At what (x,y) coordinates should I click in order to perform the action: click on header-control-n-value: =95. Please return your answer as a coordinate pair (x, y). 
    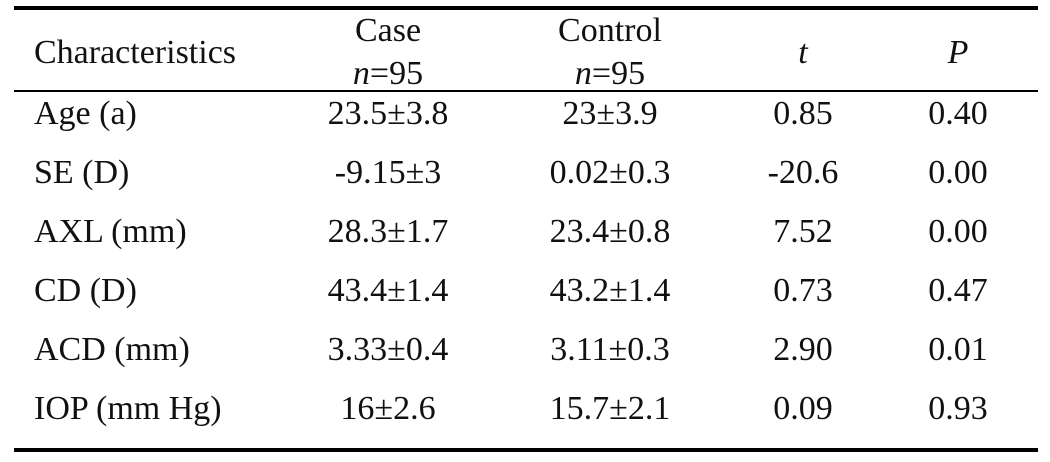
    Looking at the image, I should click on (618, 73).